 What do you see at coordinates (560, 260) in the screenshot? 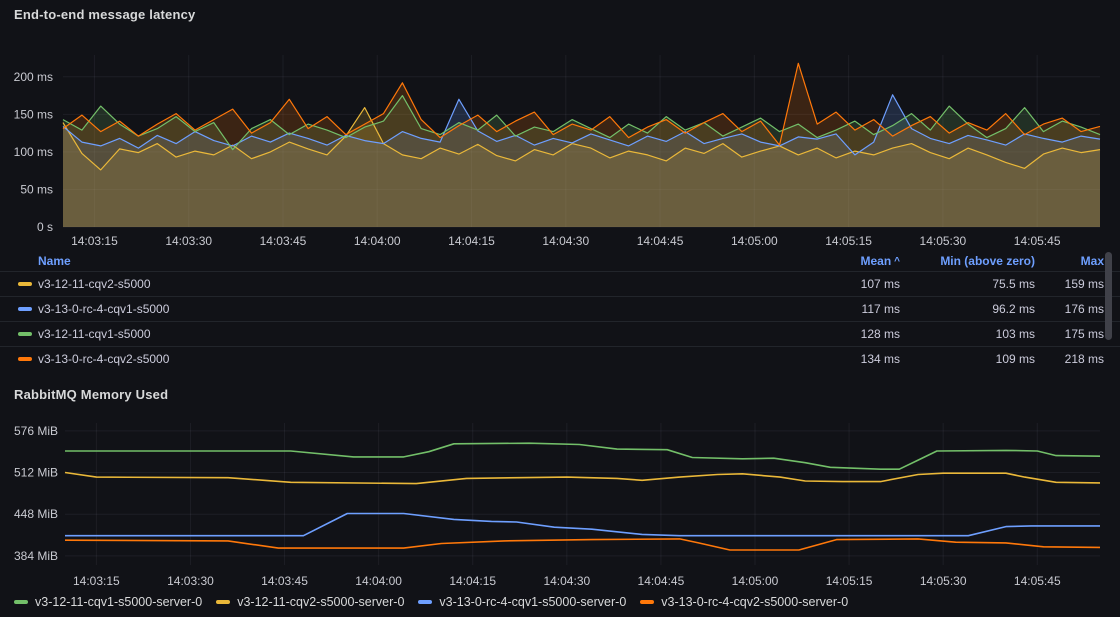
I see `legend-header-row: Name Mean ^ Min (above zero) Max` at bounding box center [560, 260].